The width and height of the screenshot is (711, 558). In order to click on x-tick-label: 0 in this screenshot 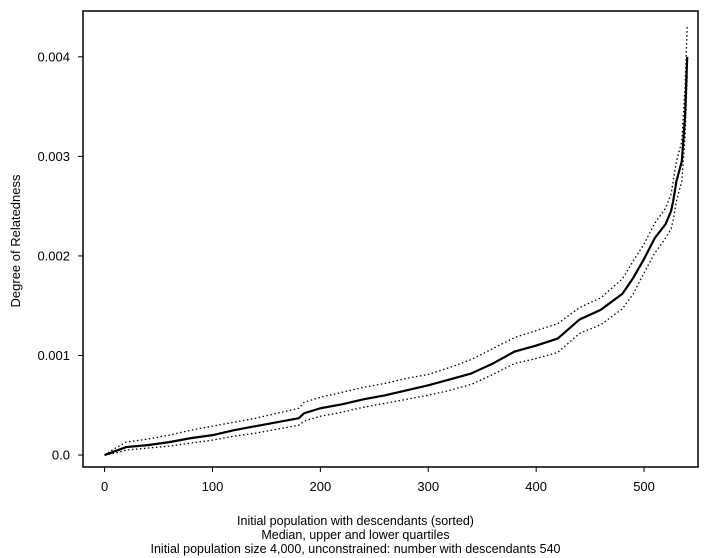, I will do `click(104, 486)`.